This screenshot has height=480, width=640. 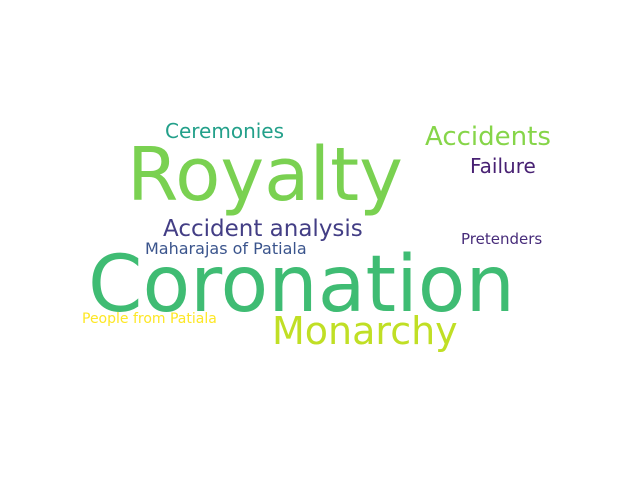 I want to click on word-ceremonies: Ceremonies, so click(x=225, y=131).